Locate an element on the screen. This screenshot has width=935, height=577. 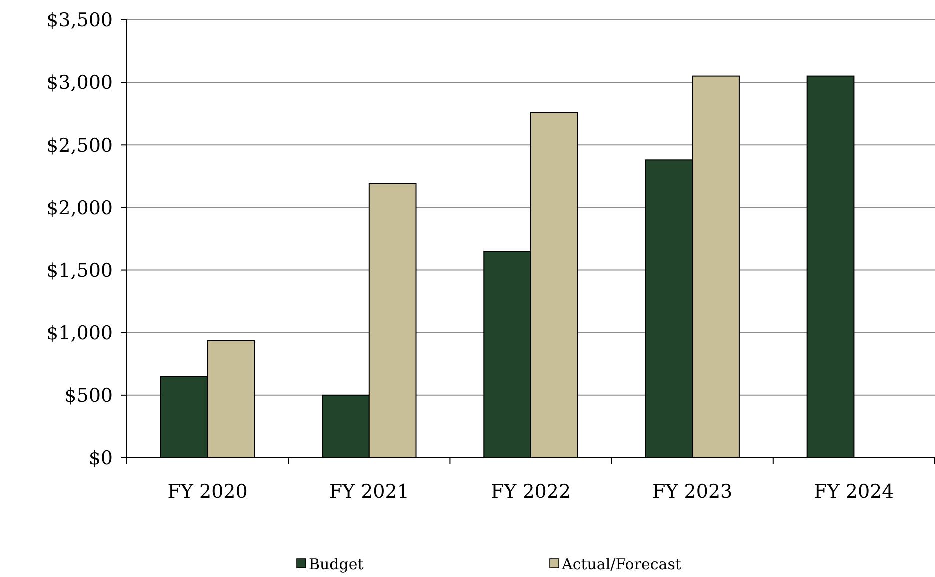
x-tick-label: FY 2020 is located at coordinates (208, 492).